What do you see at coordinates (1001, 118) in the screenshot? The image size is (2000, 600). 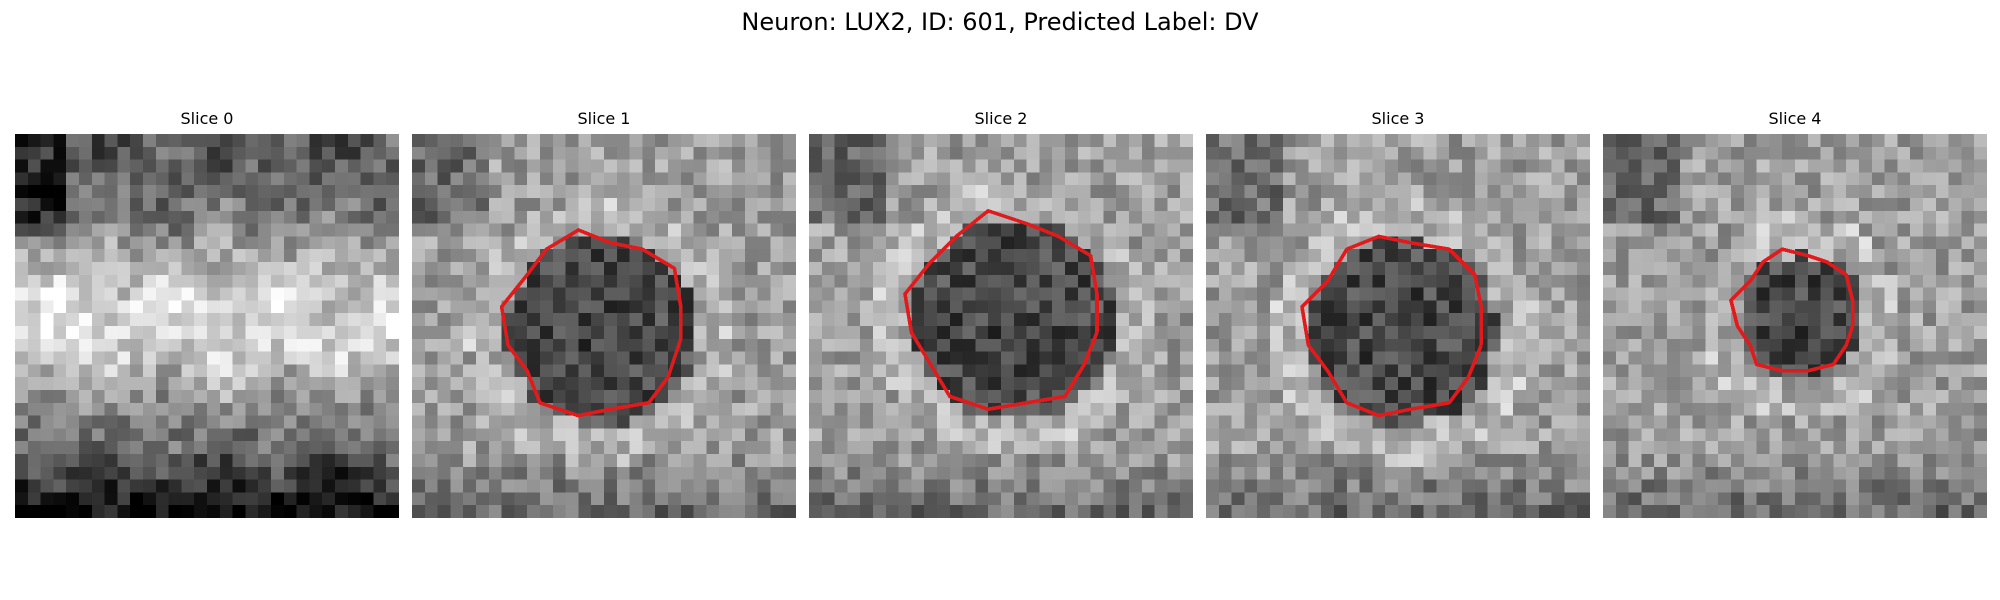 I see `slice-2-title: Slice 2` at bounding box center [1001, 118].